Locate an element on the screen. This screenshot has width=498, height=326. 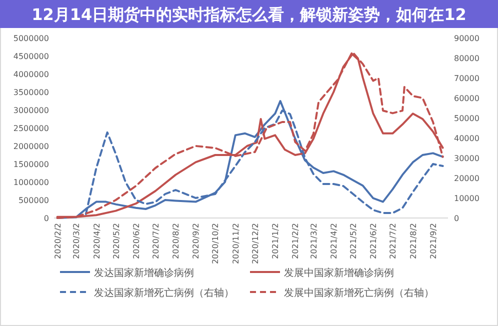
y2-tick-label: 20000 is located at coordinates (467, 178).